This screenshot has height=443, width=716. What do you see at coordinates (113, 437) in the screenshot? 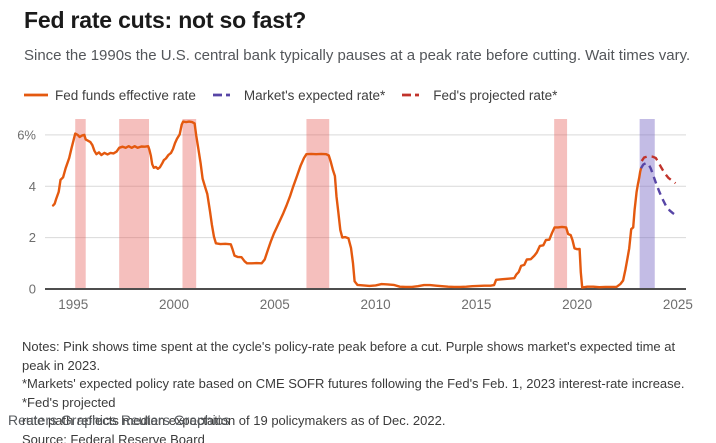
I see `source-note: Source: Federal Reserve Board` at bounding box center [113, 437].